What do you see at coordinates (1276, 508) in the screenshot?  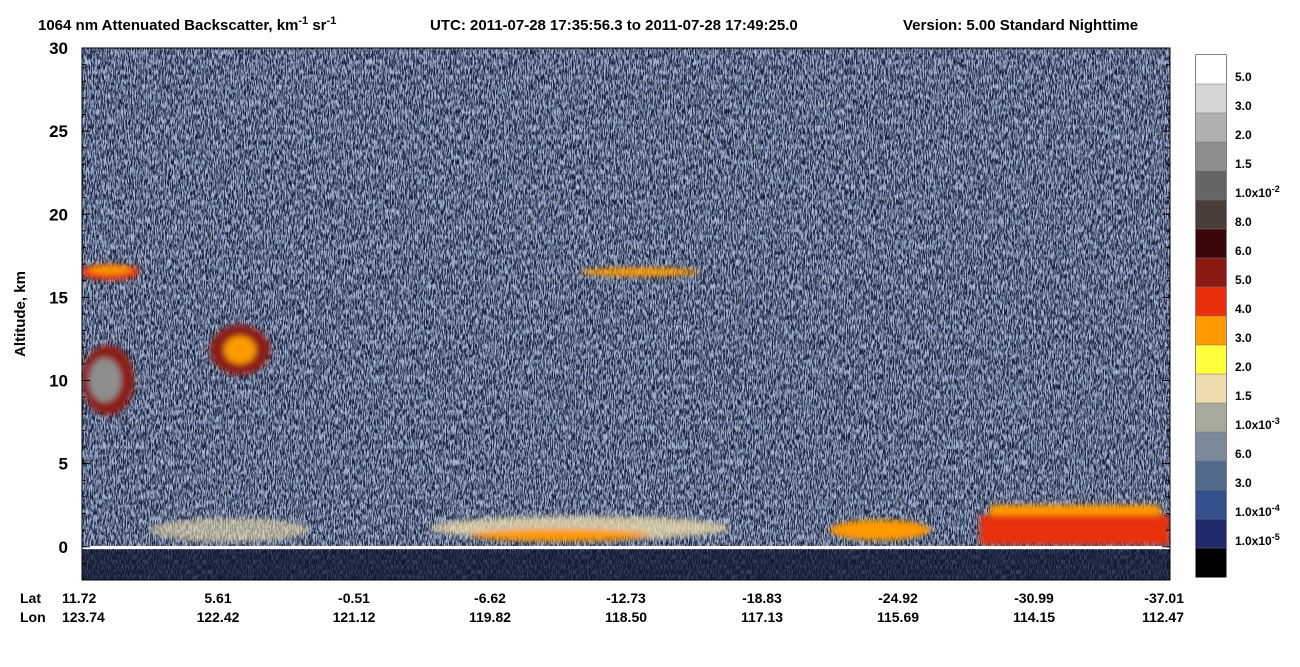 I see `colorbar-label-exponent: -4` at bounding box center [1276, 508].